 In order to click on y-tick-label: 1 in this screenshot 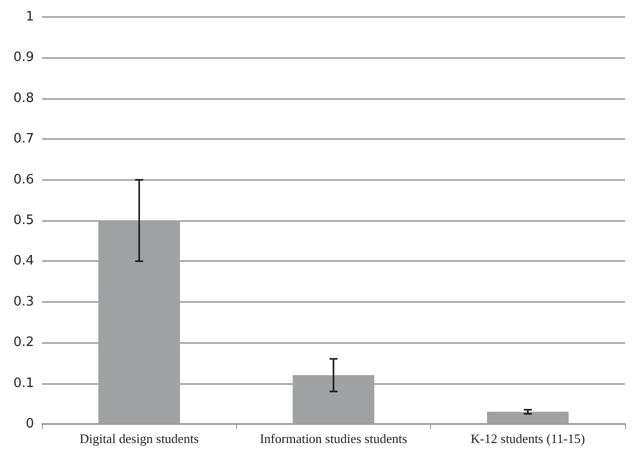, I will do `click(30, 17)`.